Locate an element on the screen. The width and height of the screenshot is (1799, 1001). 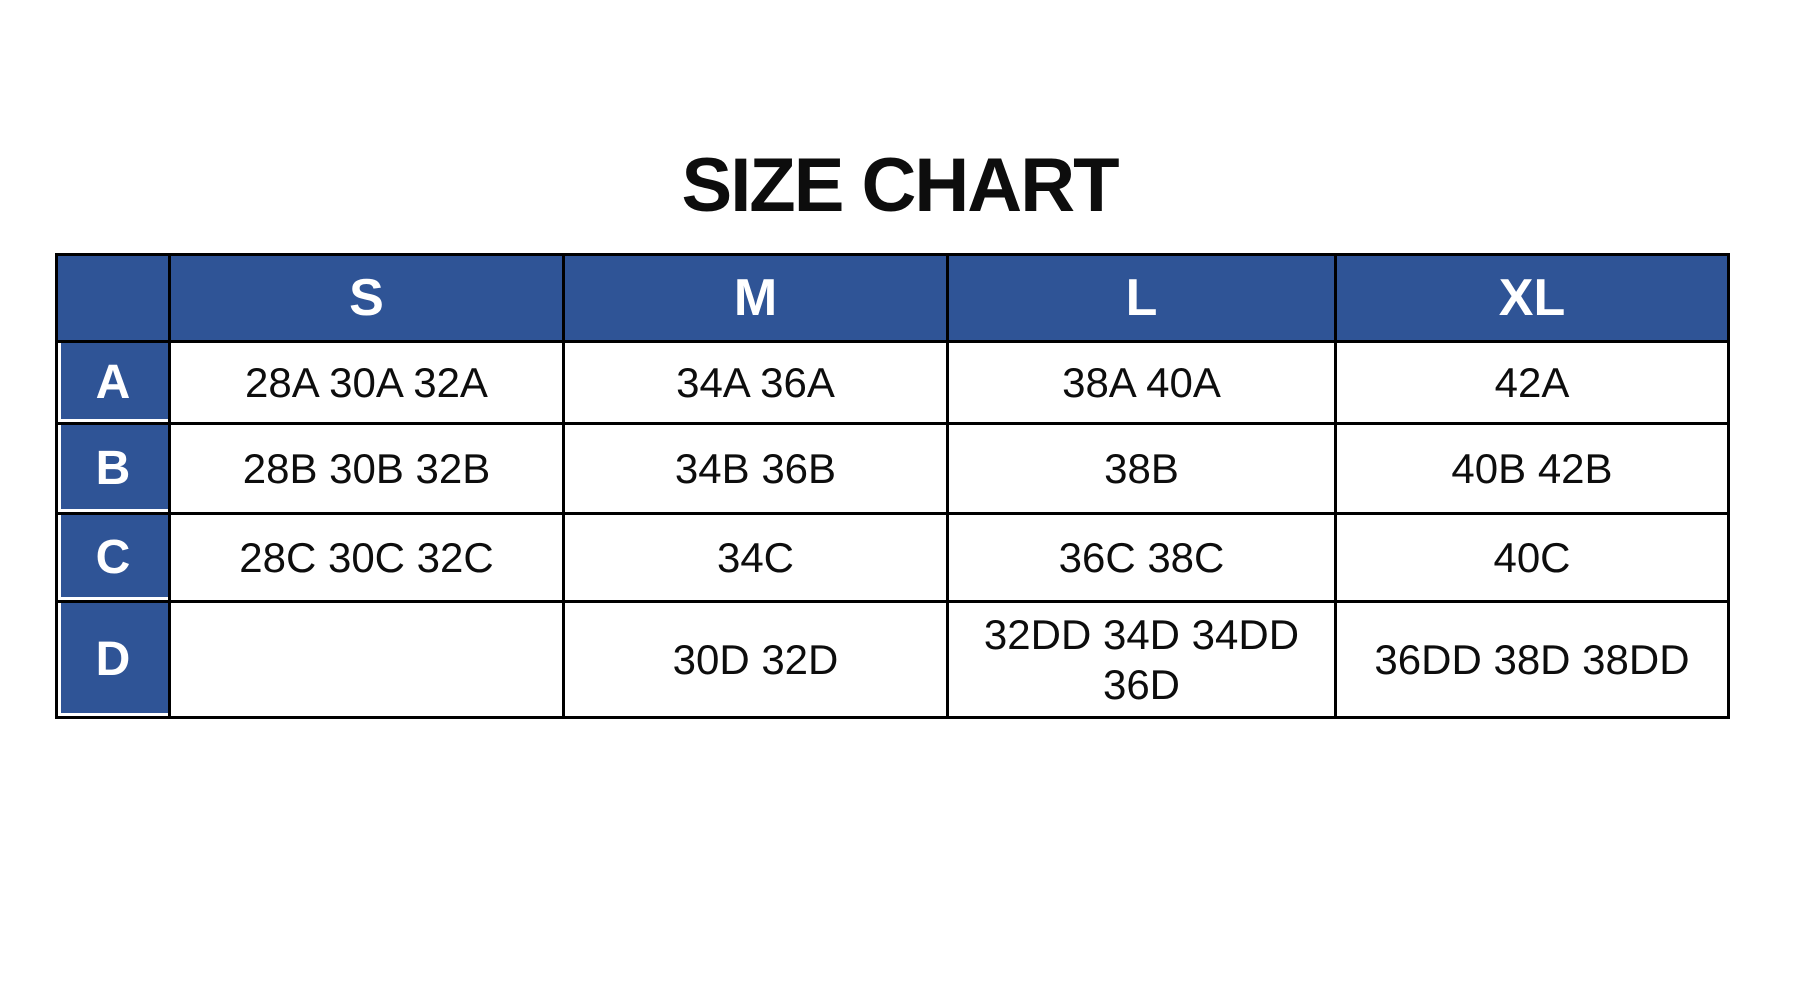
table-row-a: A 28A 30A 32A 34A 36A 38A 40A 42A is located at coordinates (892, 382).